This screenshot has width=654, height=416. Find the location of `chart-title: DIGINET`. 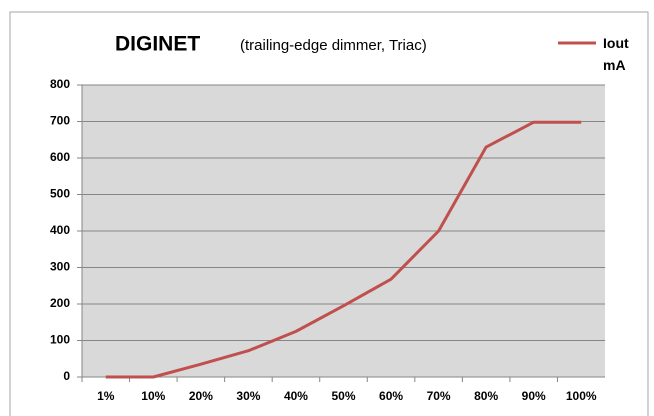

chart-title: DIGINET is located at coordinates (157, 44).